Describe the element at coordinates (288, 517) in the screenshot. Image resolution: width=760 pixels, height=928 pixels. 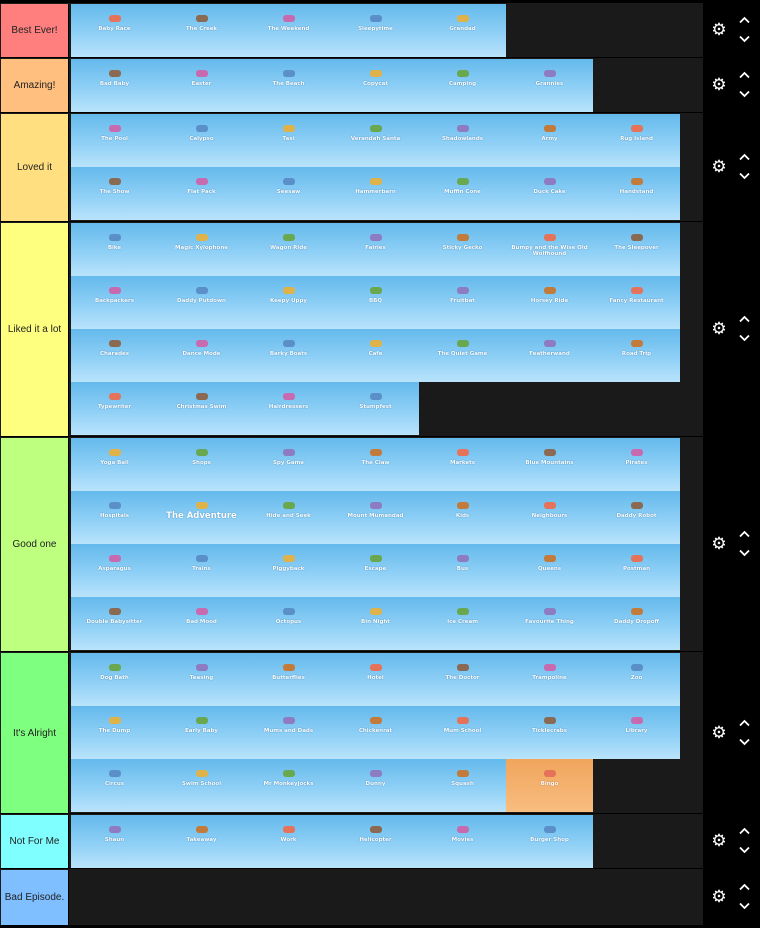
I see `episode-tile: Hide and Seek` at that location.